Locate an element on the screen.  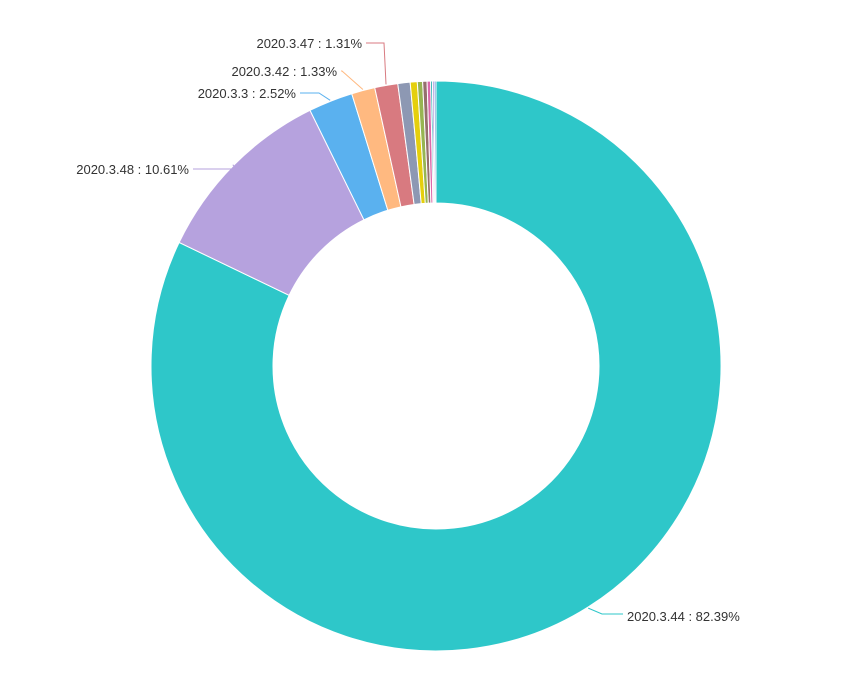
slice-label-2020-3-3: 2020.3.3 : 2.52% is located at coordinates (247, 93).